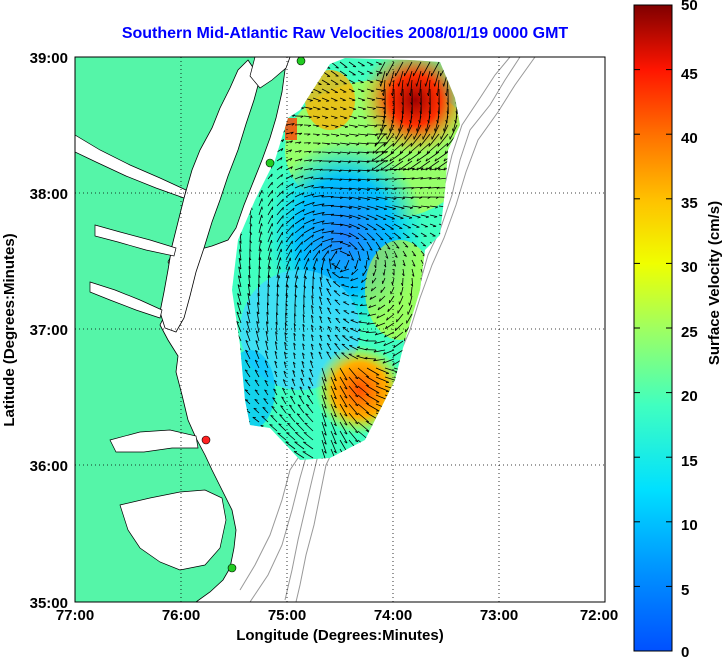 The height and width of the screenshot is (659, 724). Describe the element at coordinates (689, 267) in the screenshot. I see `colorbar-tick-label: 30` at that location.